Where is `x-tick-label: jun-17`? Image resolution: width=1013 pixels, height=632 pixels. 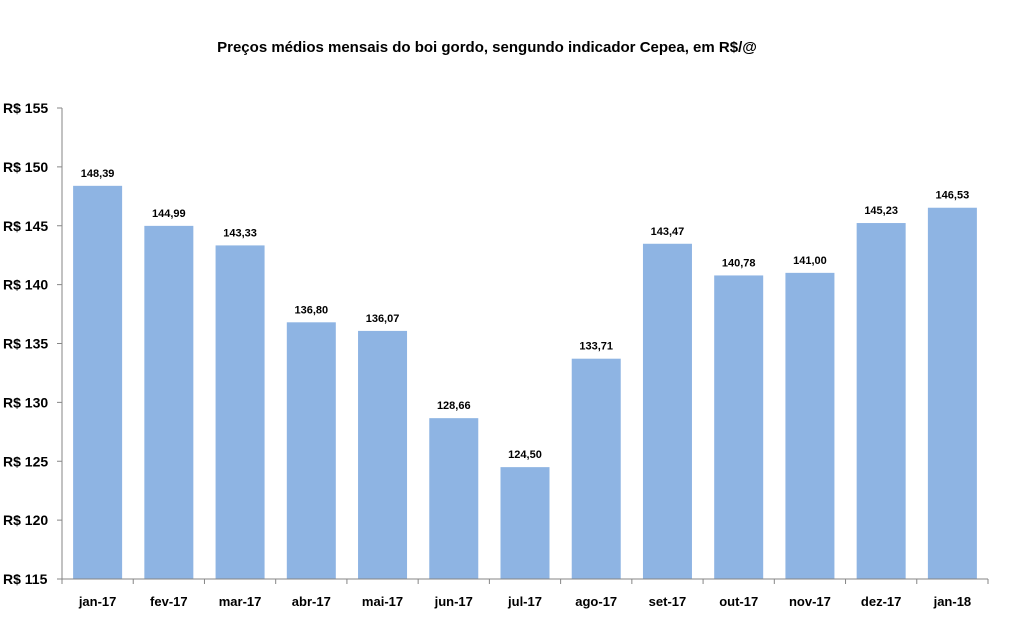 x-tick-label: jun-17 is located at coordinates (453, 601).